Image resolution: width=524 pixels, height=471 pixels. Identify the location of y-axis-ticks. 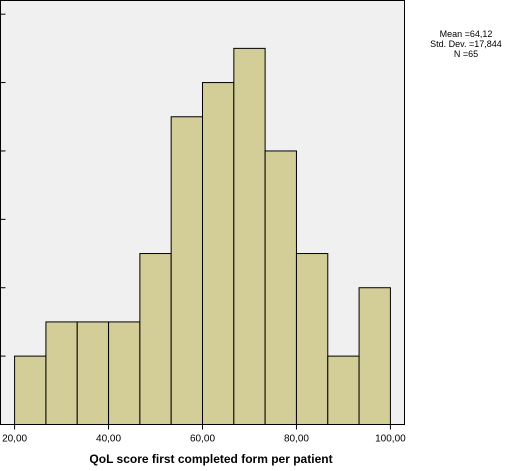
(3, 185).